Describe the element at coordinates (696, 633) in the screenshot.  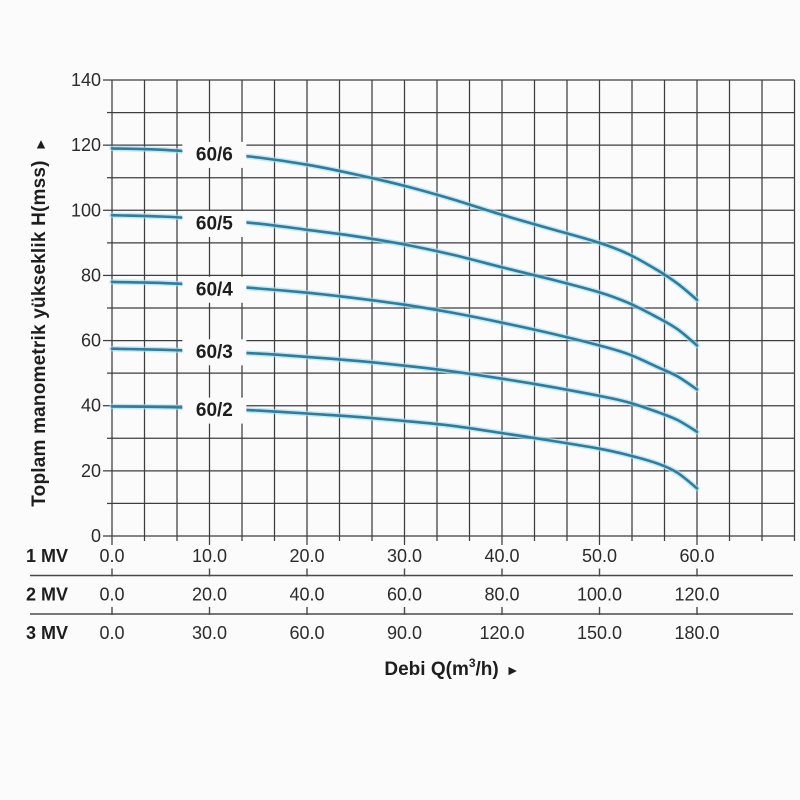
I see `scale-value: 180.0` at that location.